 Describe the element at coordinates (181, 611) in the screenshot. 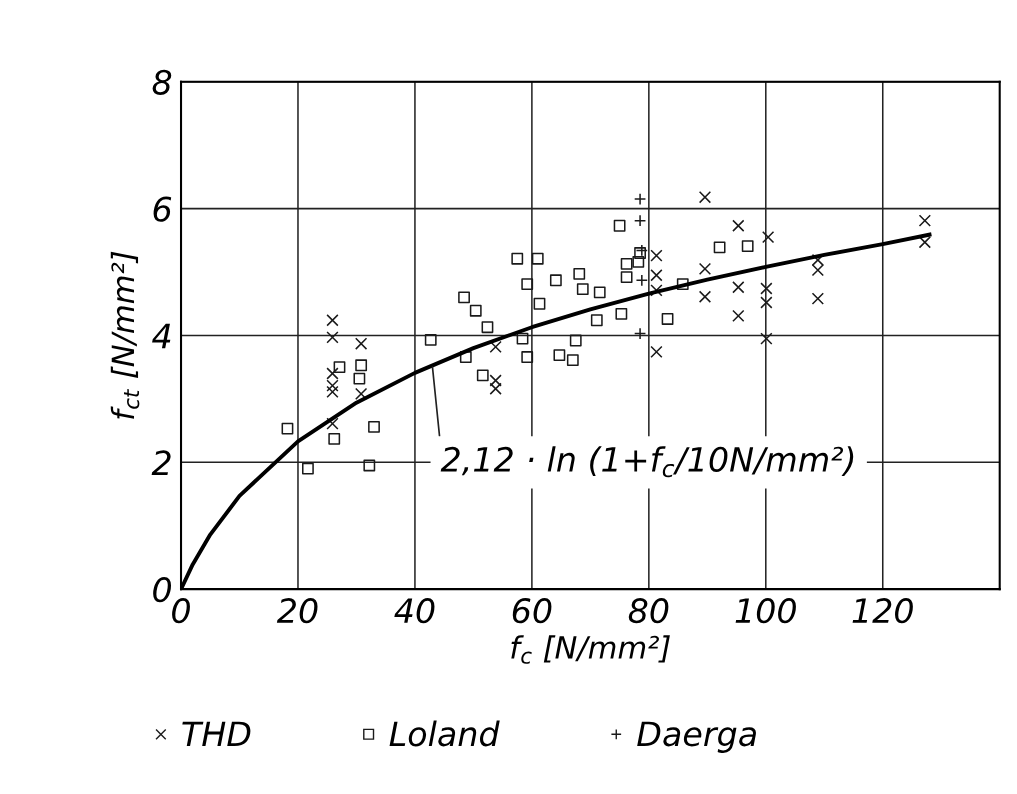

I see `x-tick-label: 0` at that location.